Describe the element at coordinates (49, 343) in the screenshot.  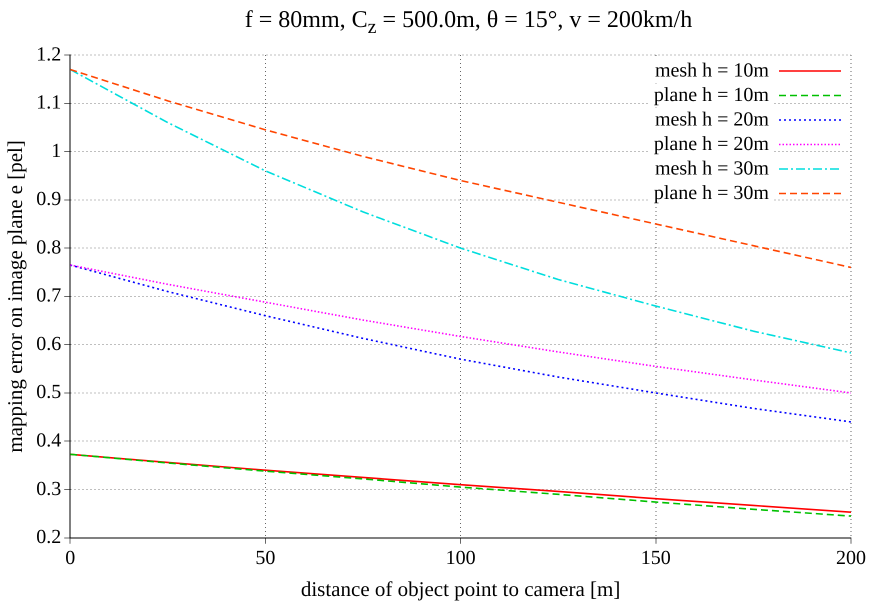
I see `y-tick-label: 0.6` at that location.